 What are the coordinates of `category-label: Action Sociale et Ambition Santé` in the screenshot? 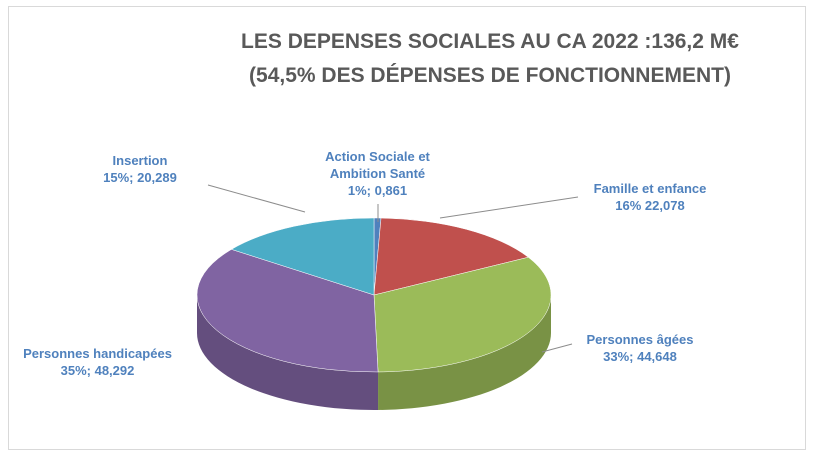 It's located at (377, 165).